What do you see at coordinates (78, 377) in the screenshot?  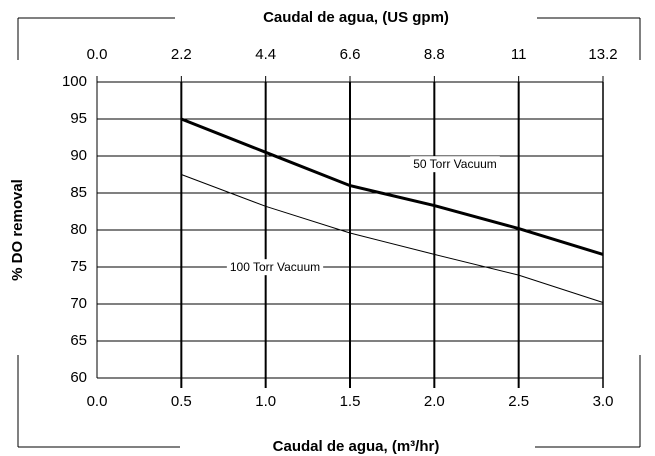 I see `y-tick-label: 60` at bounding box center [78, 377].